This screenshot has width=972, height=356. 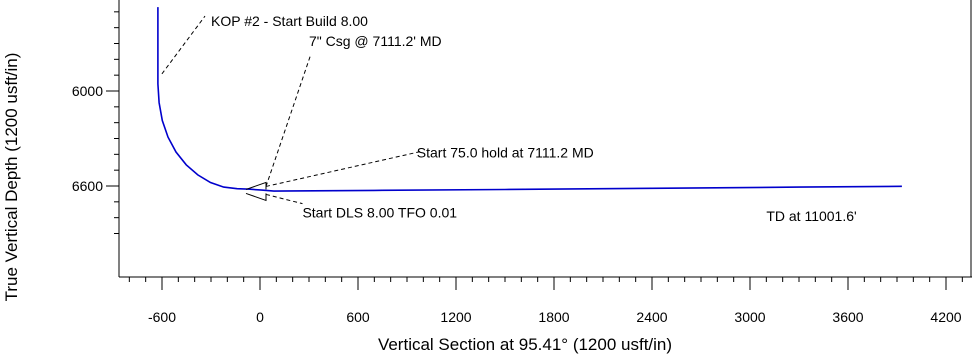 What do you see at coordinates (455, 317) in the screenshot?
I see `x-tick-label: 1200` at bounding box center [455, 317].